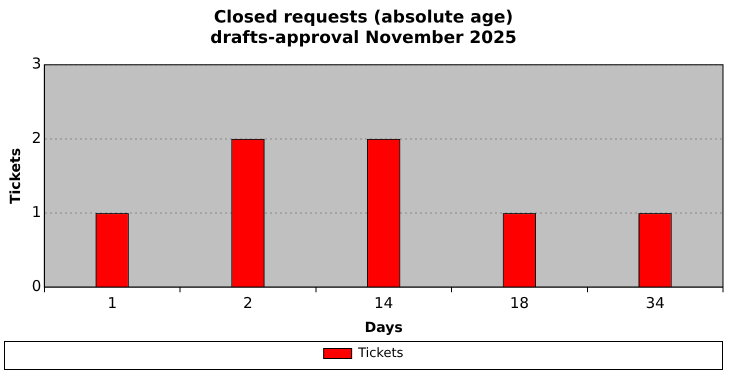 This screenshot has width=731, height=378. I want to click on x-tick-label: 34, so click(655, 303).